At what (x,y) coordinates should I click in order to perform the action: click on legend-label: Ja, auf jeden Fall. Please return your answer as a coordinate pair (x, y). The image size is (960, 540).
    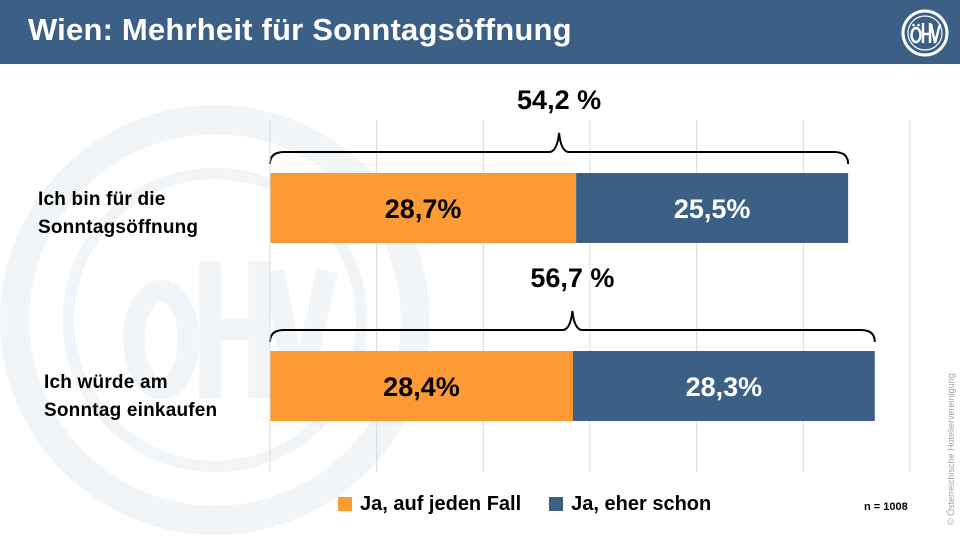
    Looking at the image, I should click on (441, 503).